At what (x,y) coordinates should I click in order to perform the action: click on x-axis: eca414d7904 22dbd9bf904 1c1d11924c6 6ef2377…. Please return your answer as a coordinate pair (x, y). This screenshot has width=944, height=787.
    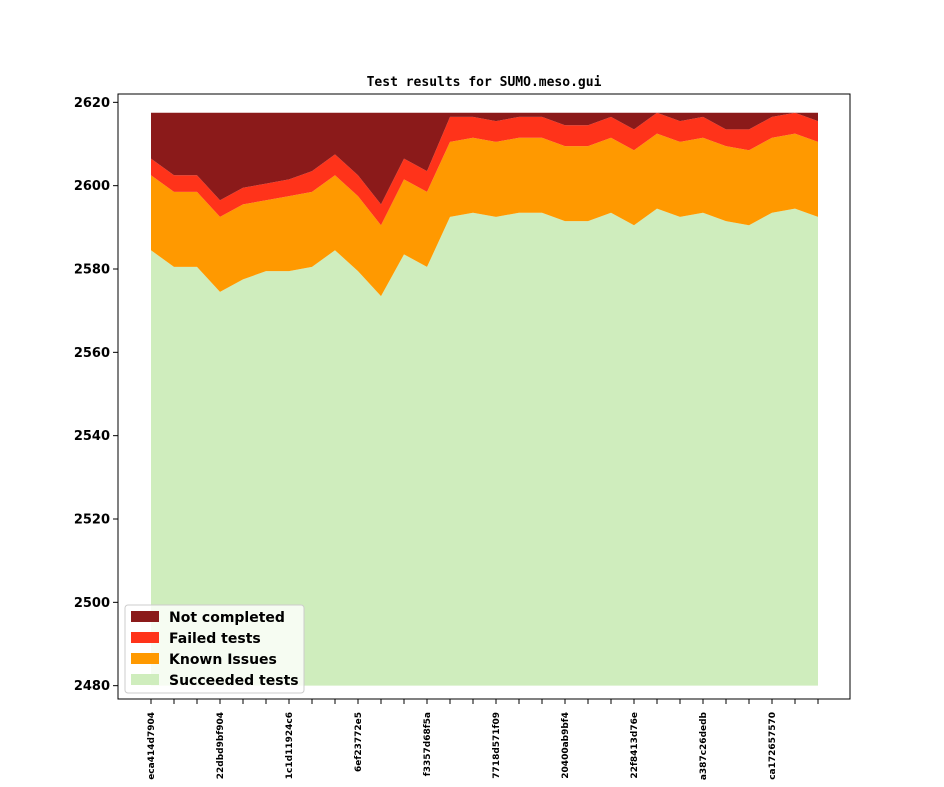
    Looking at the image, I should click on (483, 739).